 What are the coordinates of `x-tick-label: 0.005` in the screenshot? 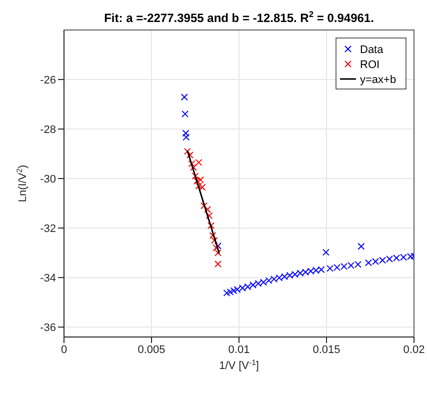 It's located at (152, 350).